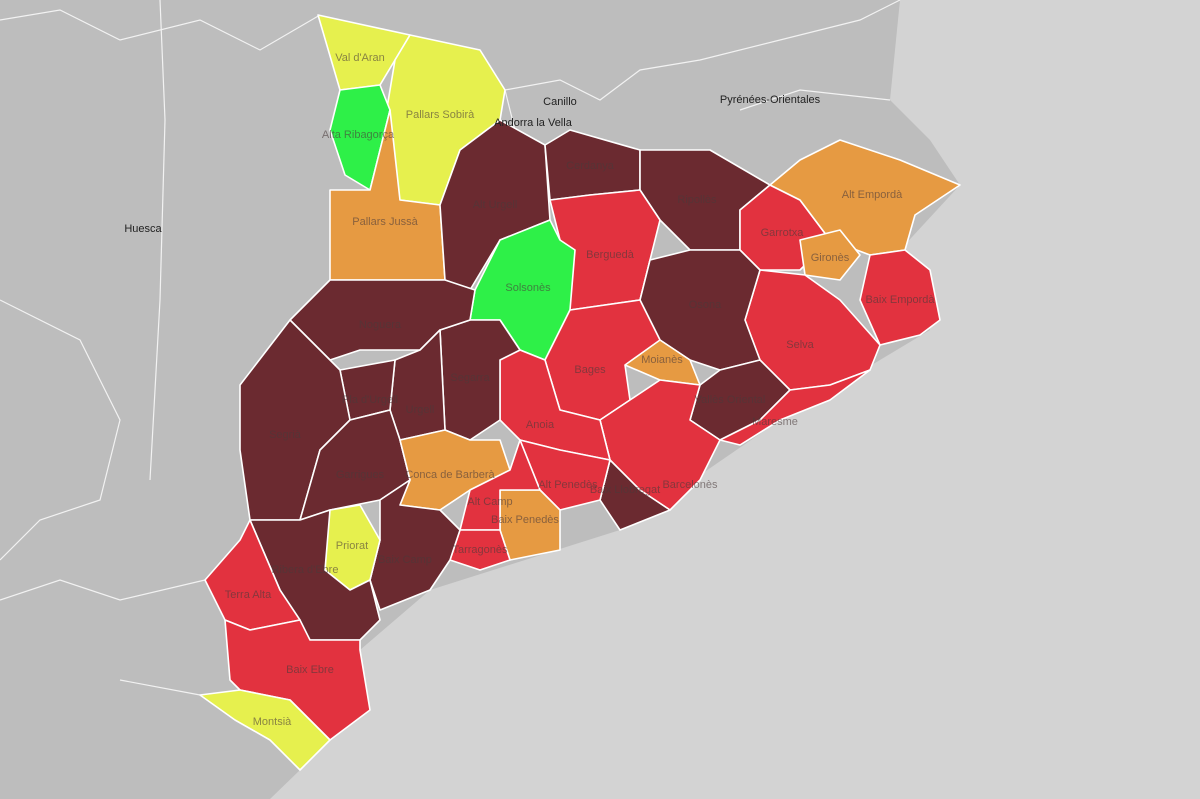 The image size is (1200, 799). Describe the element at coordinates (540, 425) in the screenshot. I see `region-label: Anoia` at that location.